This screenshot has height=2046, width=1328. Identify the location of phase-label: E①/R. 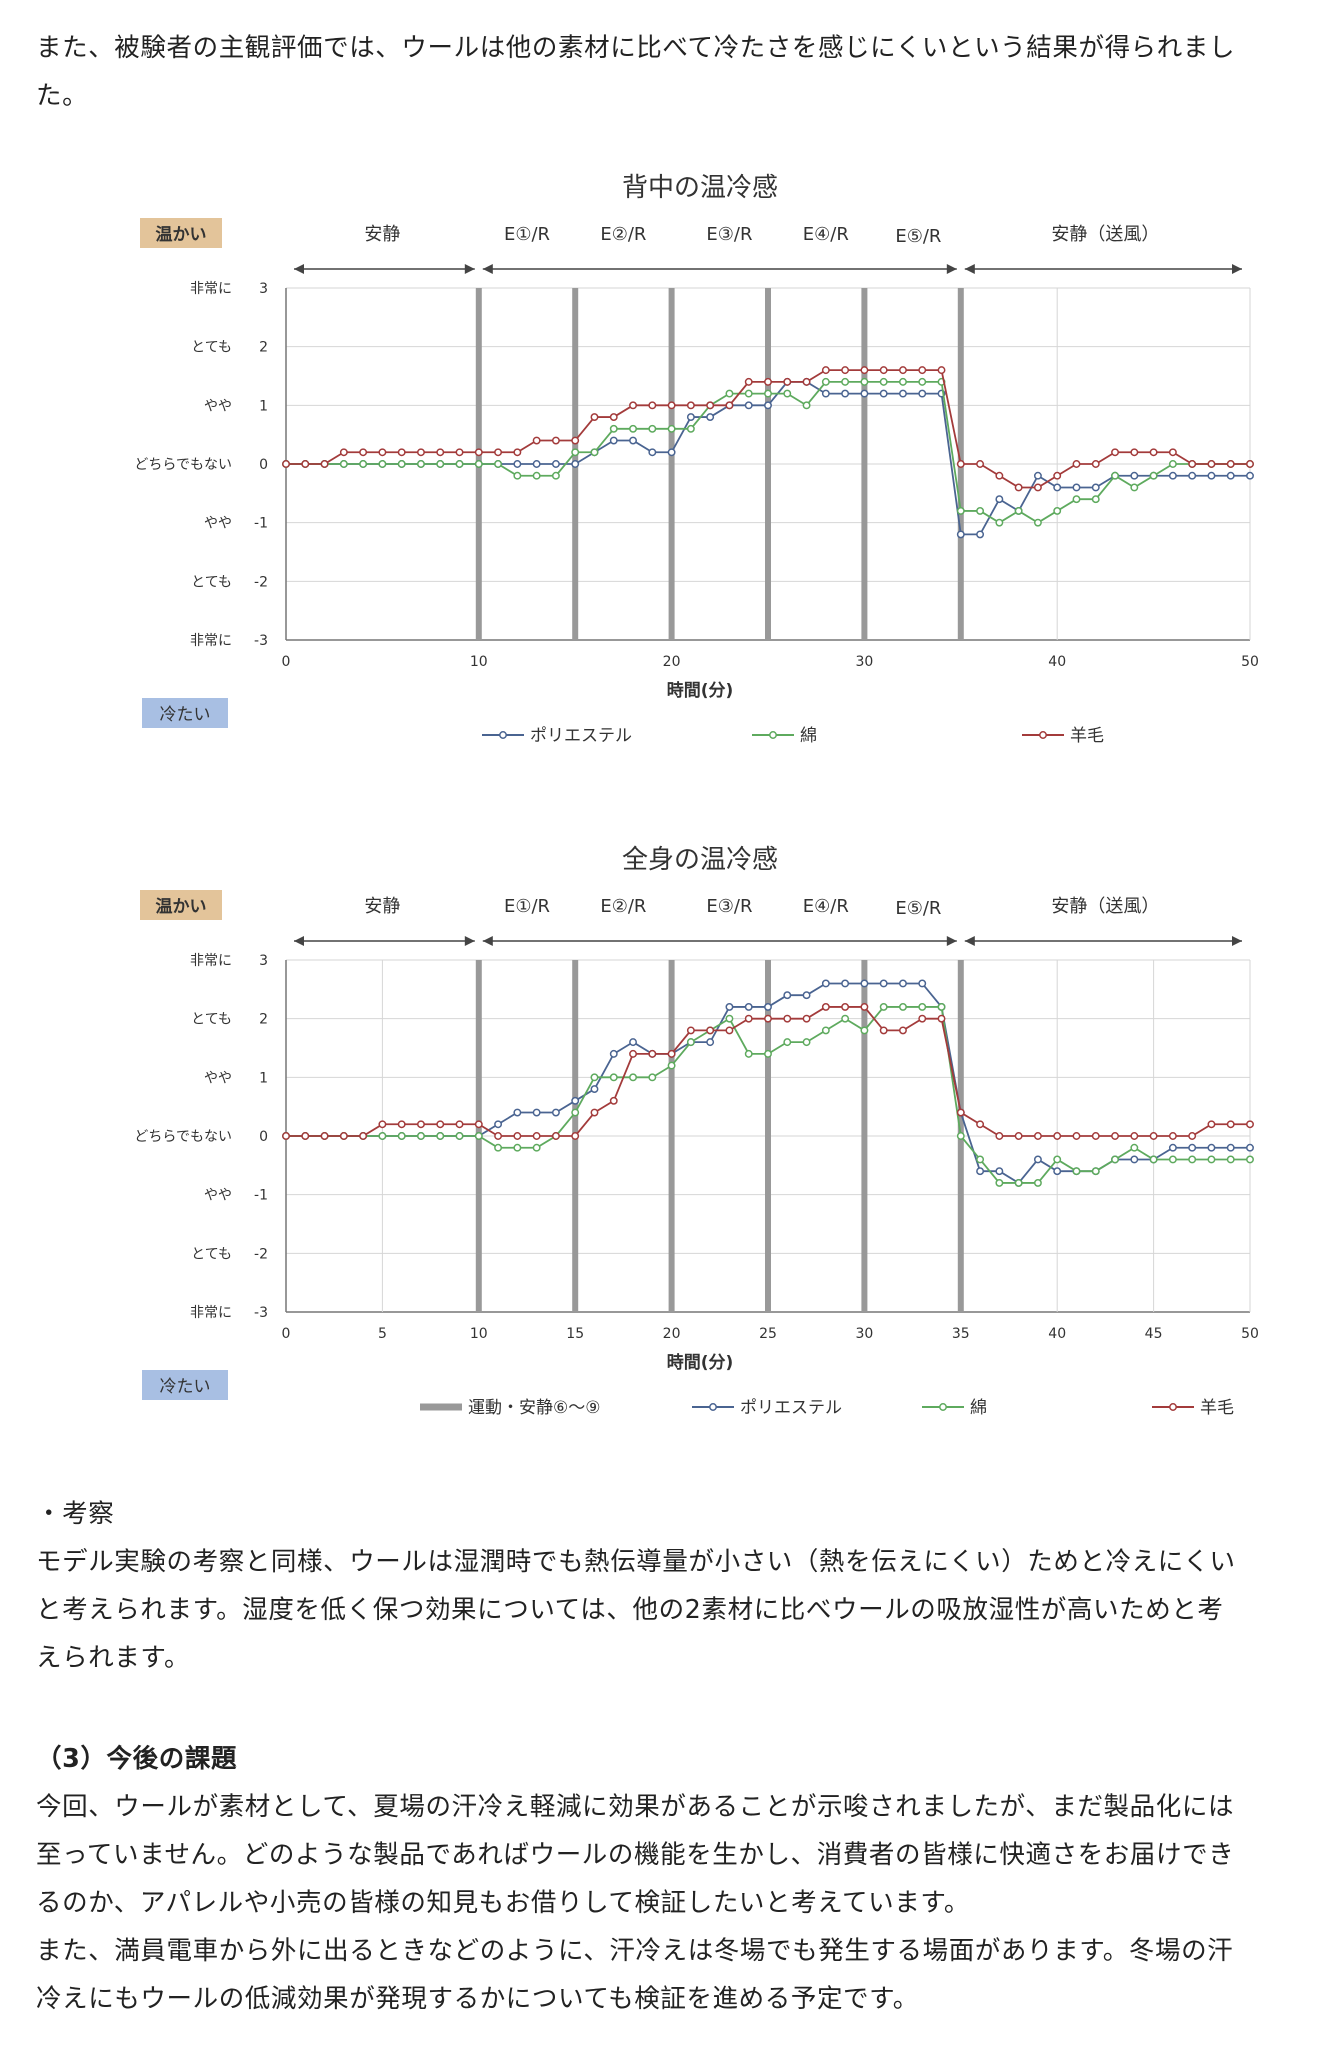
(527, 906).